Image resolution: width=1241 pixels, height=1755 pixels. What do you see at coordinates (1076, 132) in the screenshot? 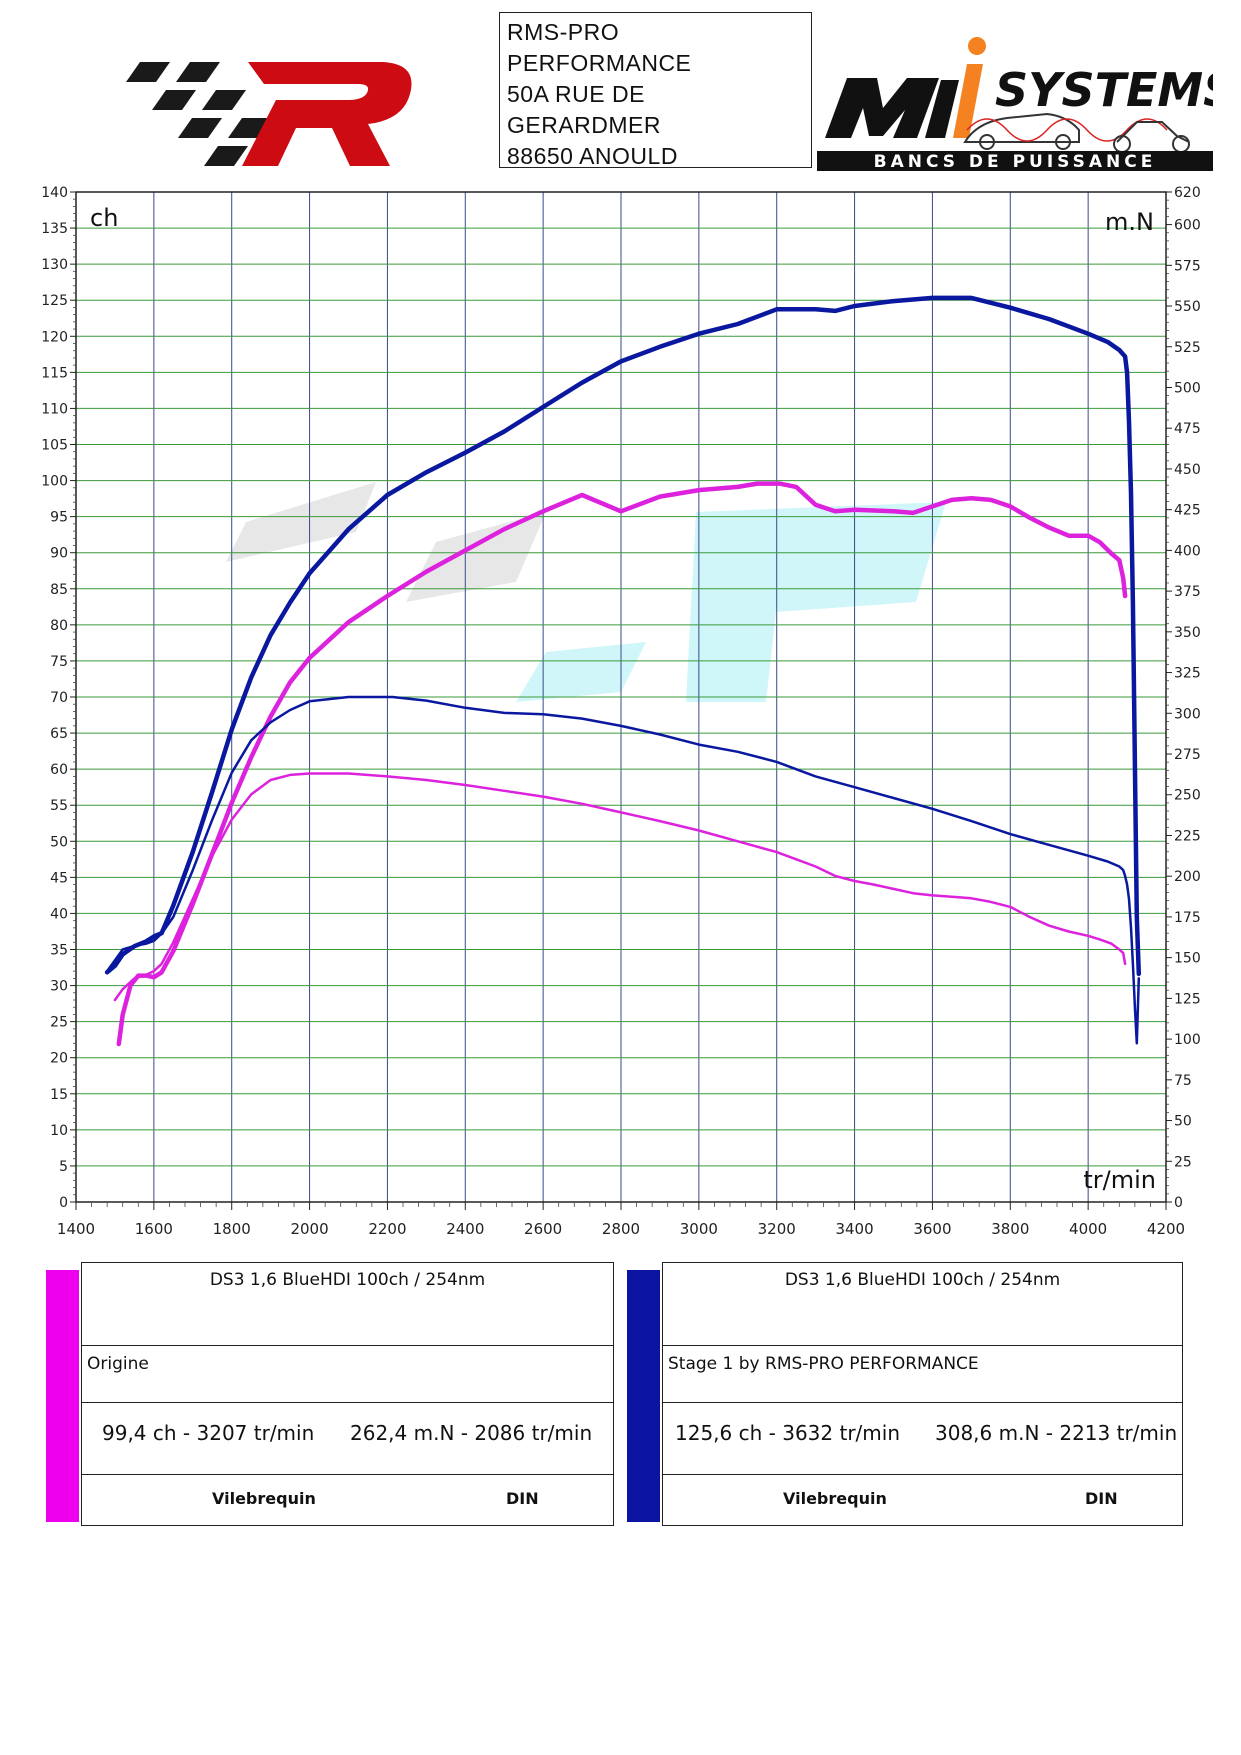
I see `car-and-motorcycle-icon` at bounding box center [1076, 132].